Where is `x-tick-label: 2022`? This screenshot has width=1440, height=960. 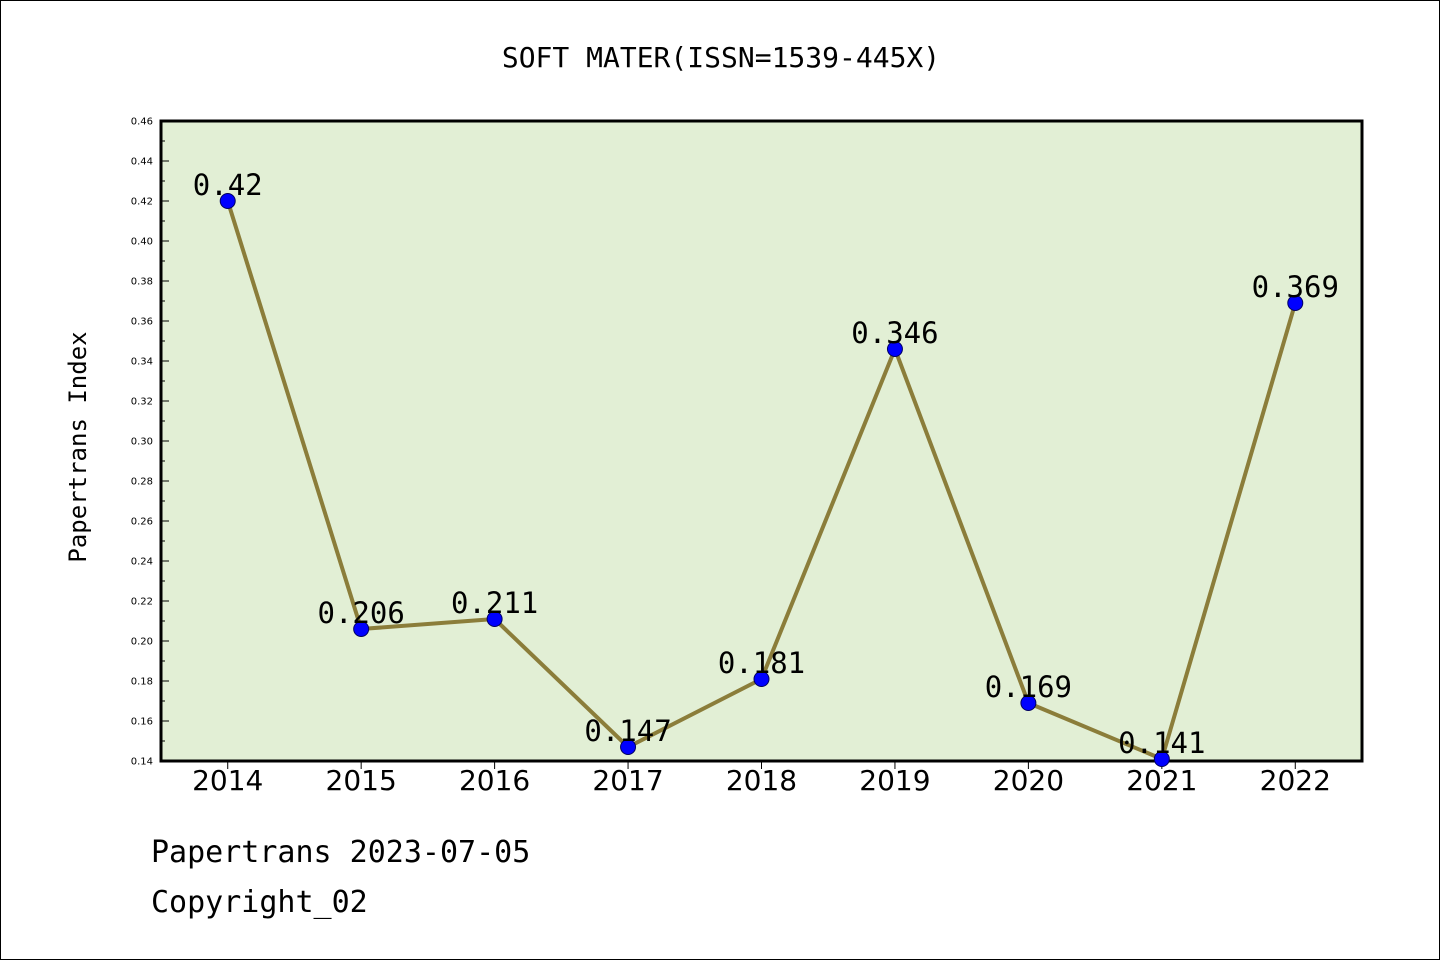
x-tick-label: 2022 is located at coordinates (1295, 780).